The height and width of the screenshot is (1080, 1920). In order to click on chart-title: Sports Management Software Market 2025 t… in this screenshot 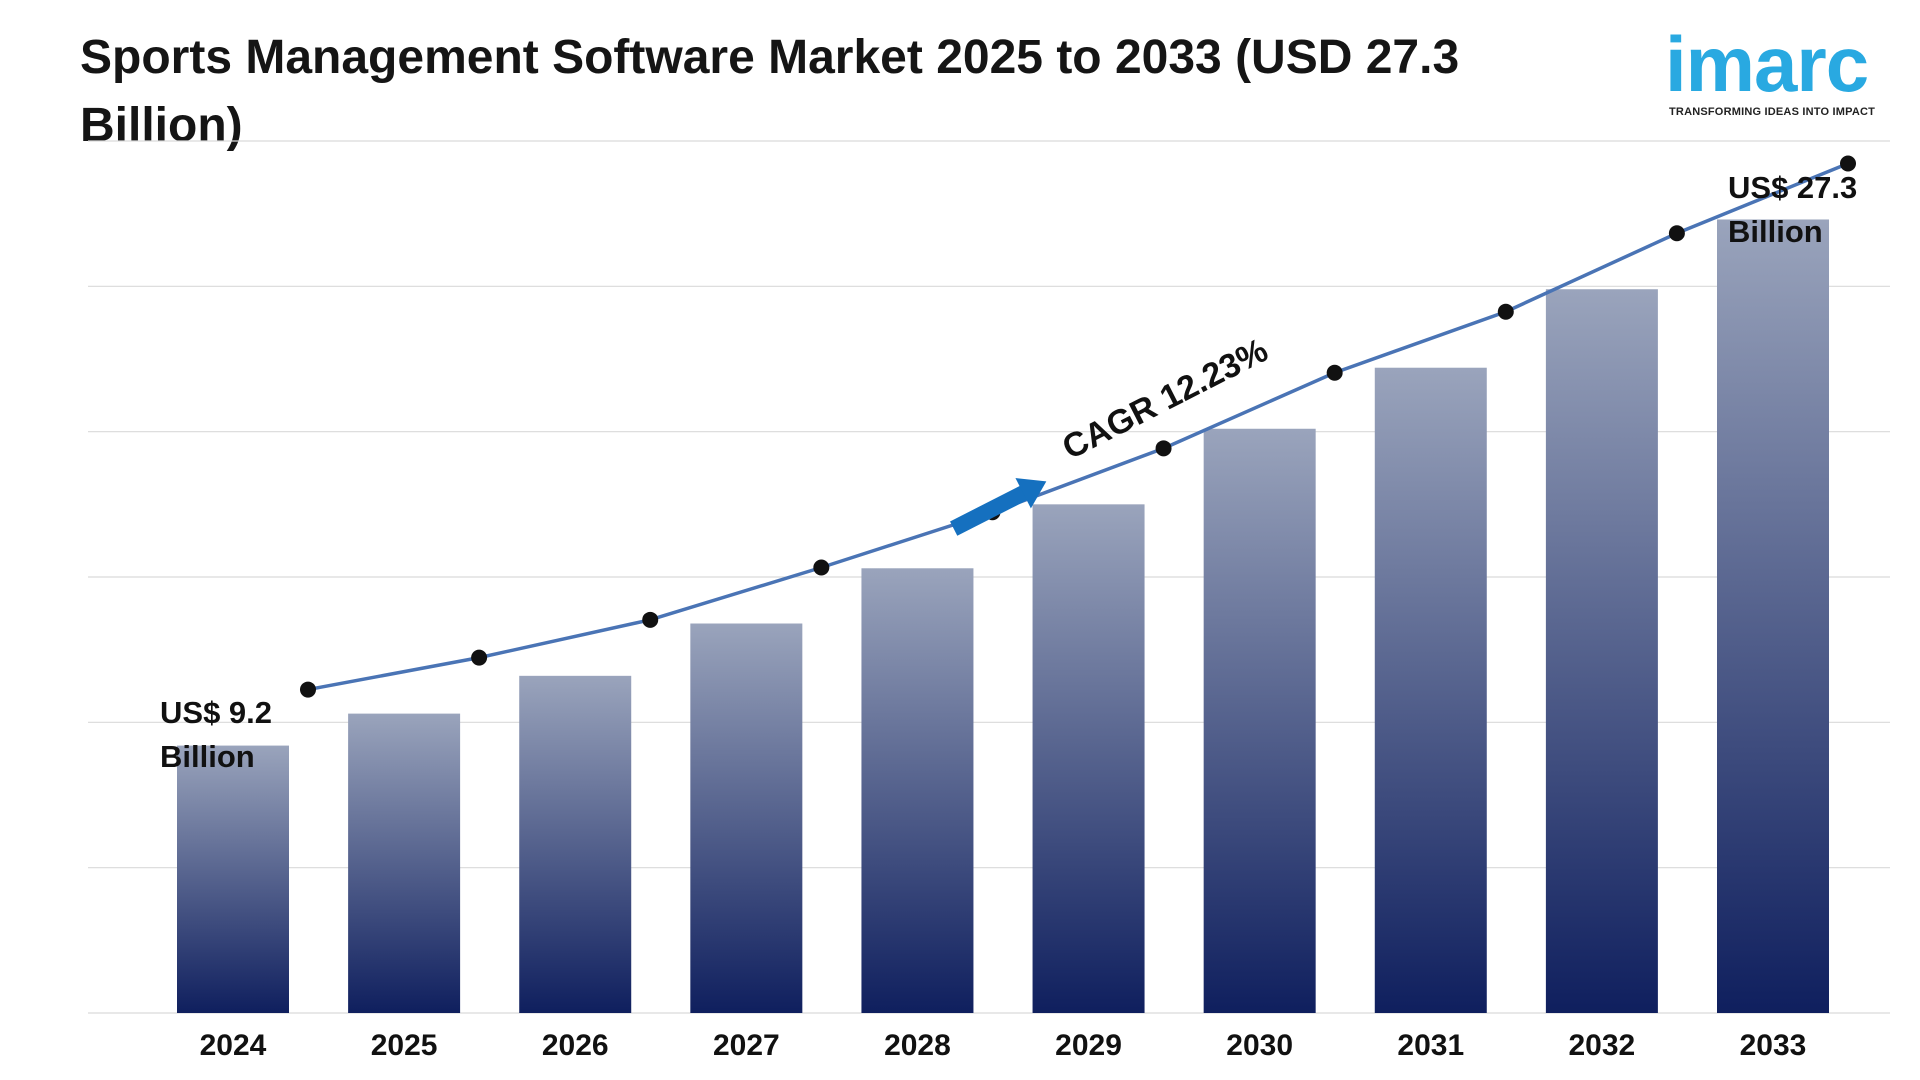, I will do `click(770, 91)`.